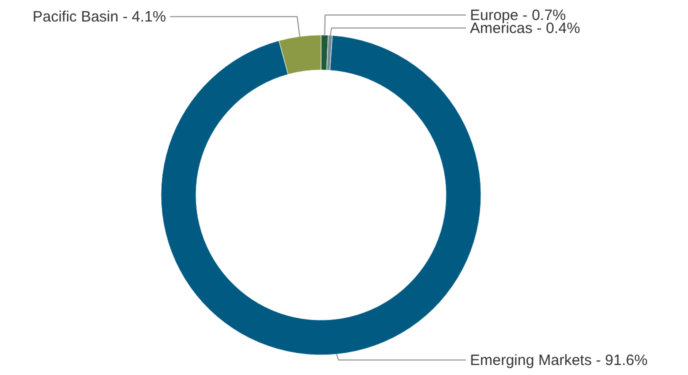 Image resolution: width=688 pixels, height=375 pixels. What do you see at coordinates (99, 17) in the screenshot?
I see `slice-label: Pacific Basin - 4.1%` at bounding box center [99, 17].